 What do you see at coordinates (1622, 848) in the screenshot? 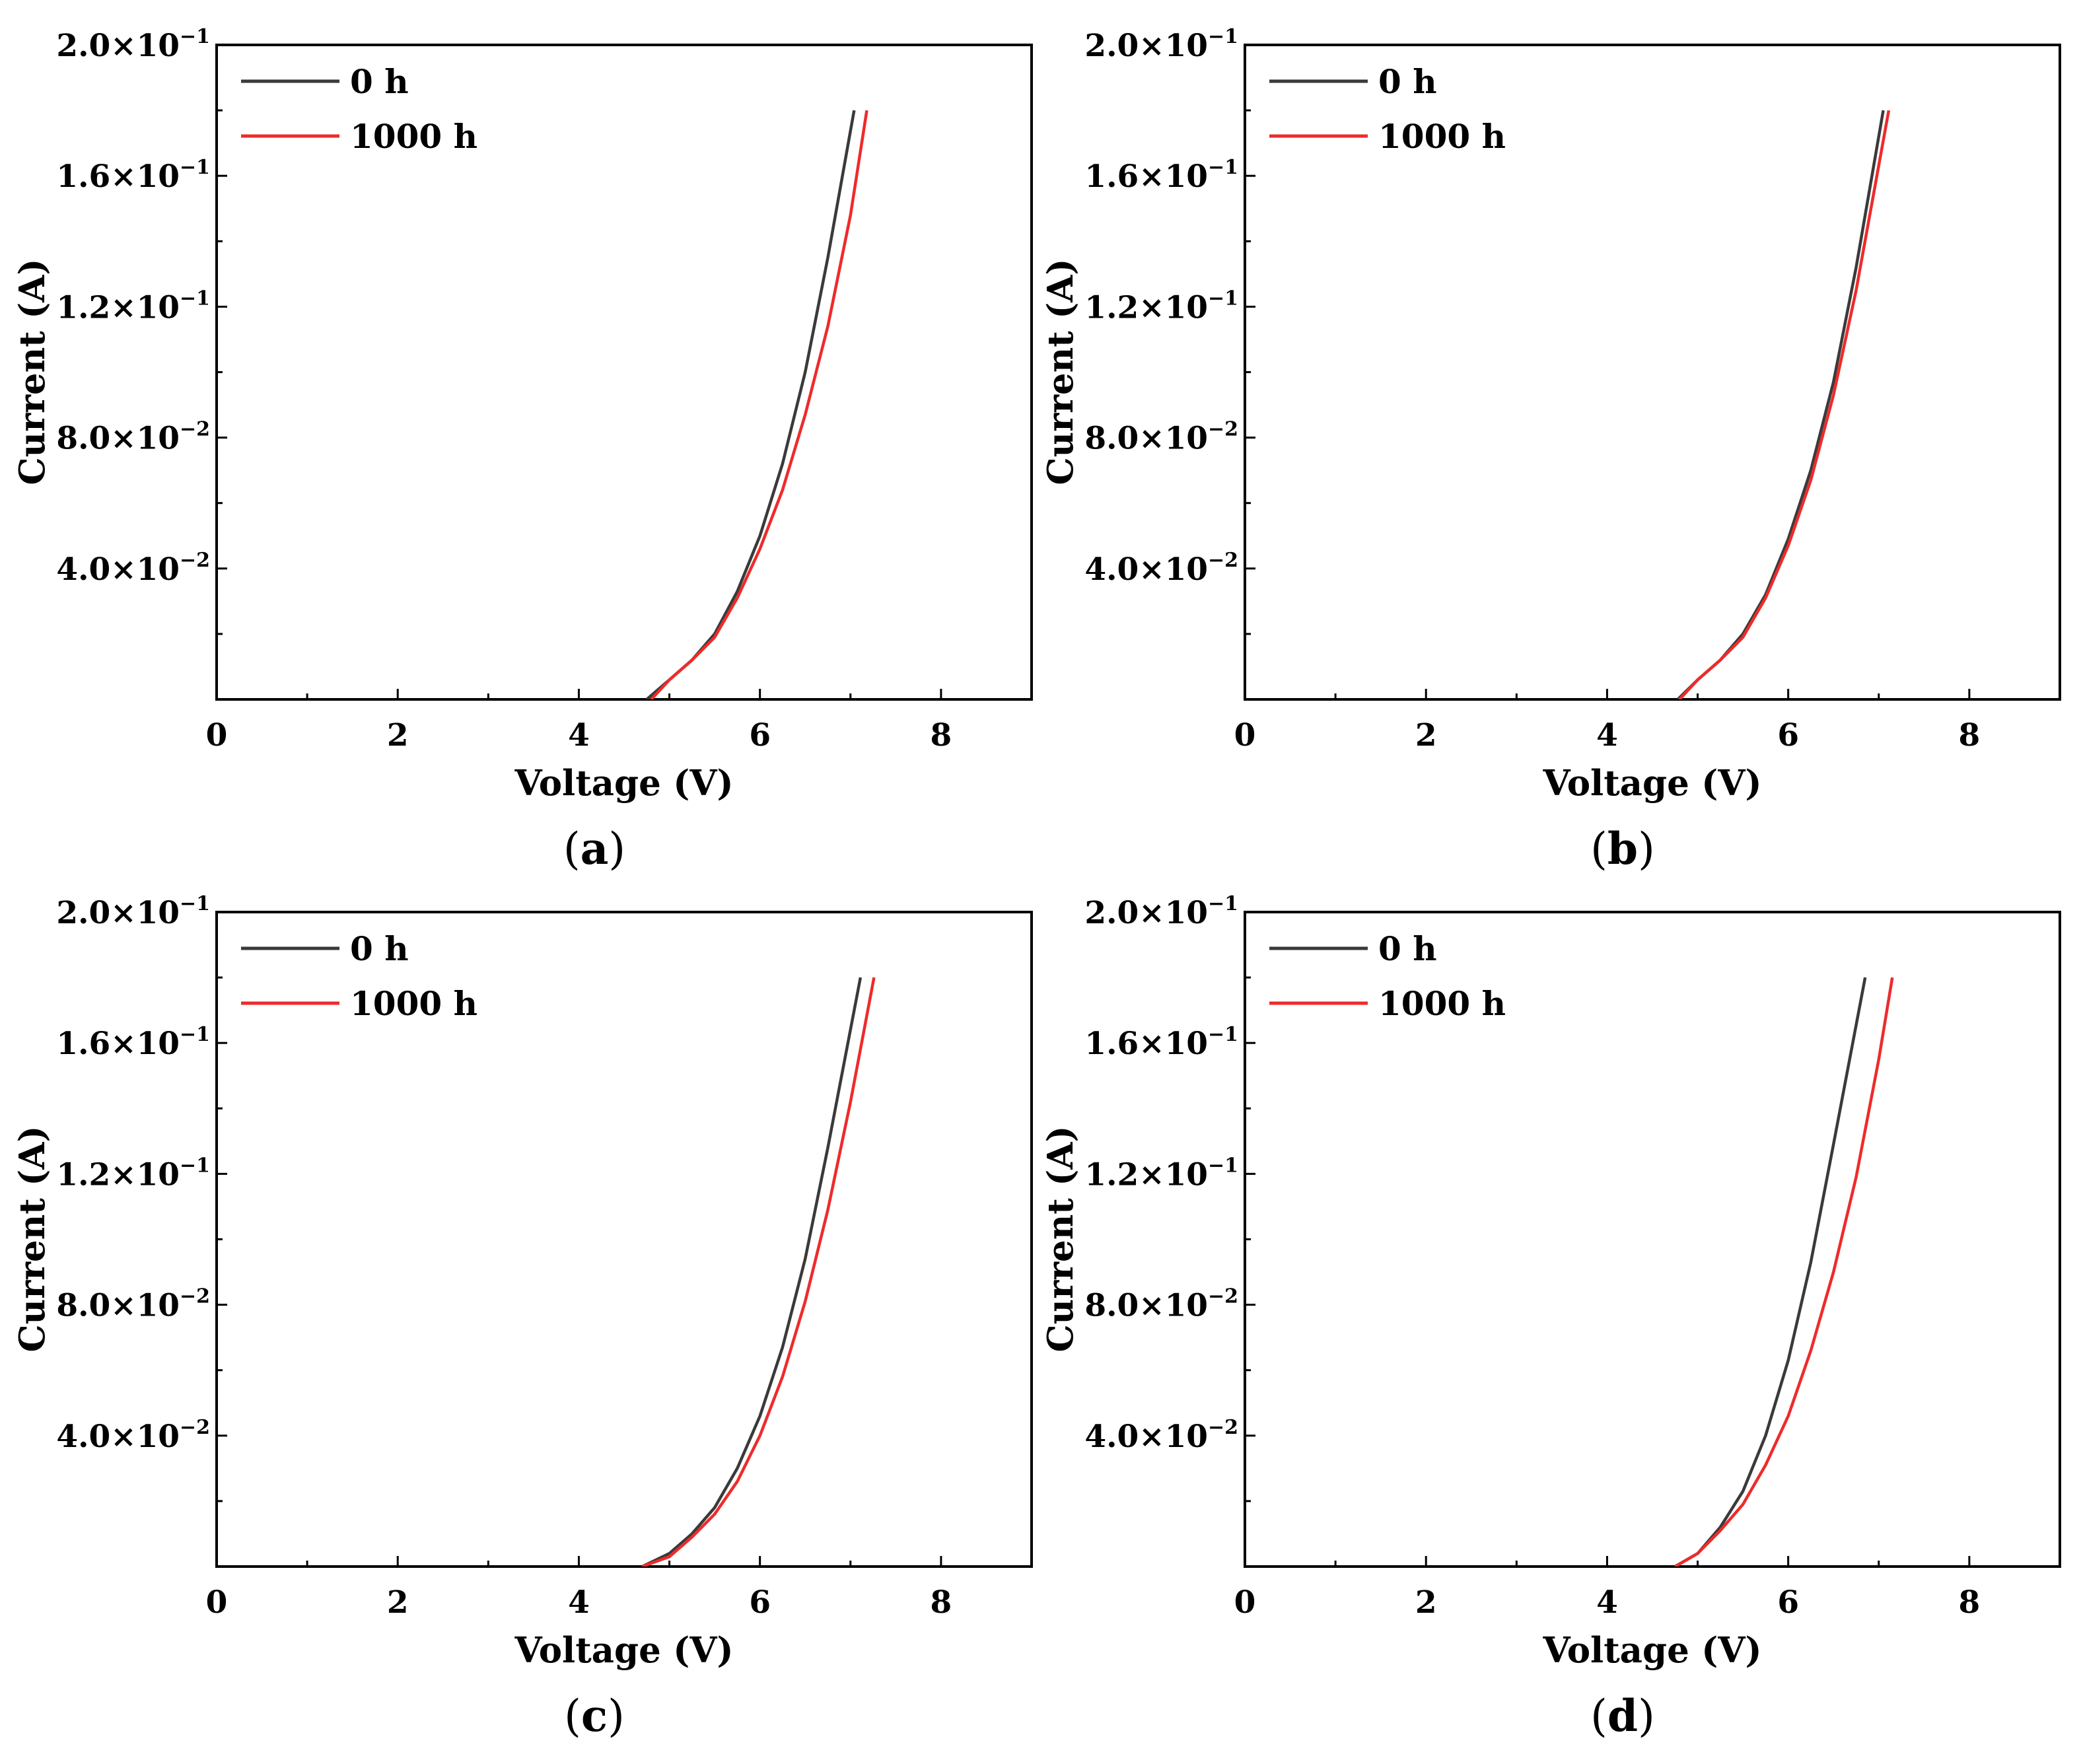
I see `panel-label: (b)` at bounding box center [1622, 848].